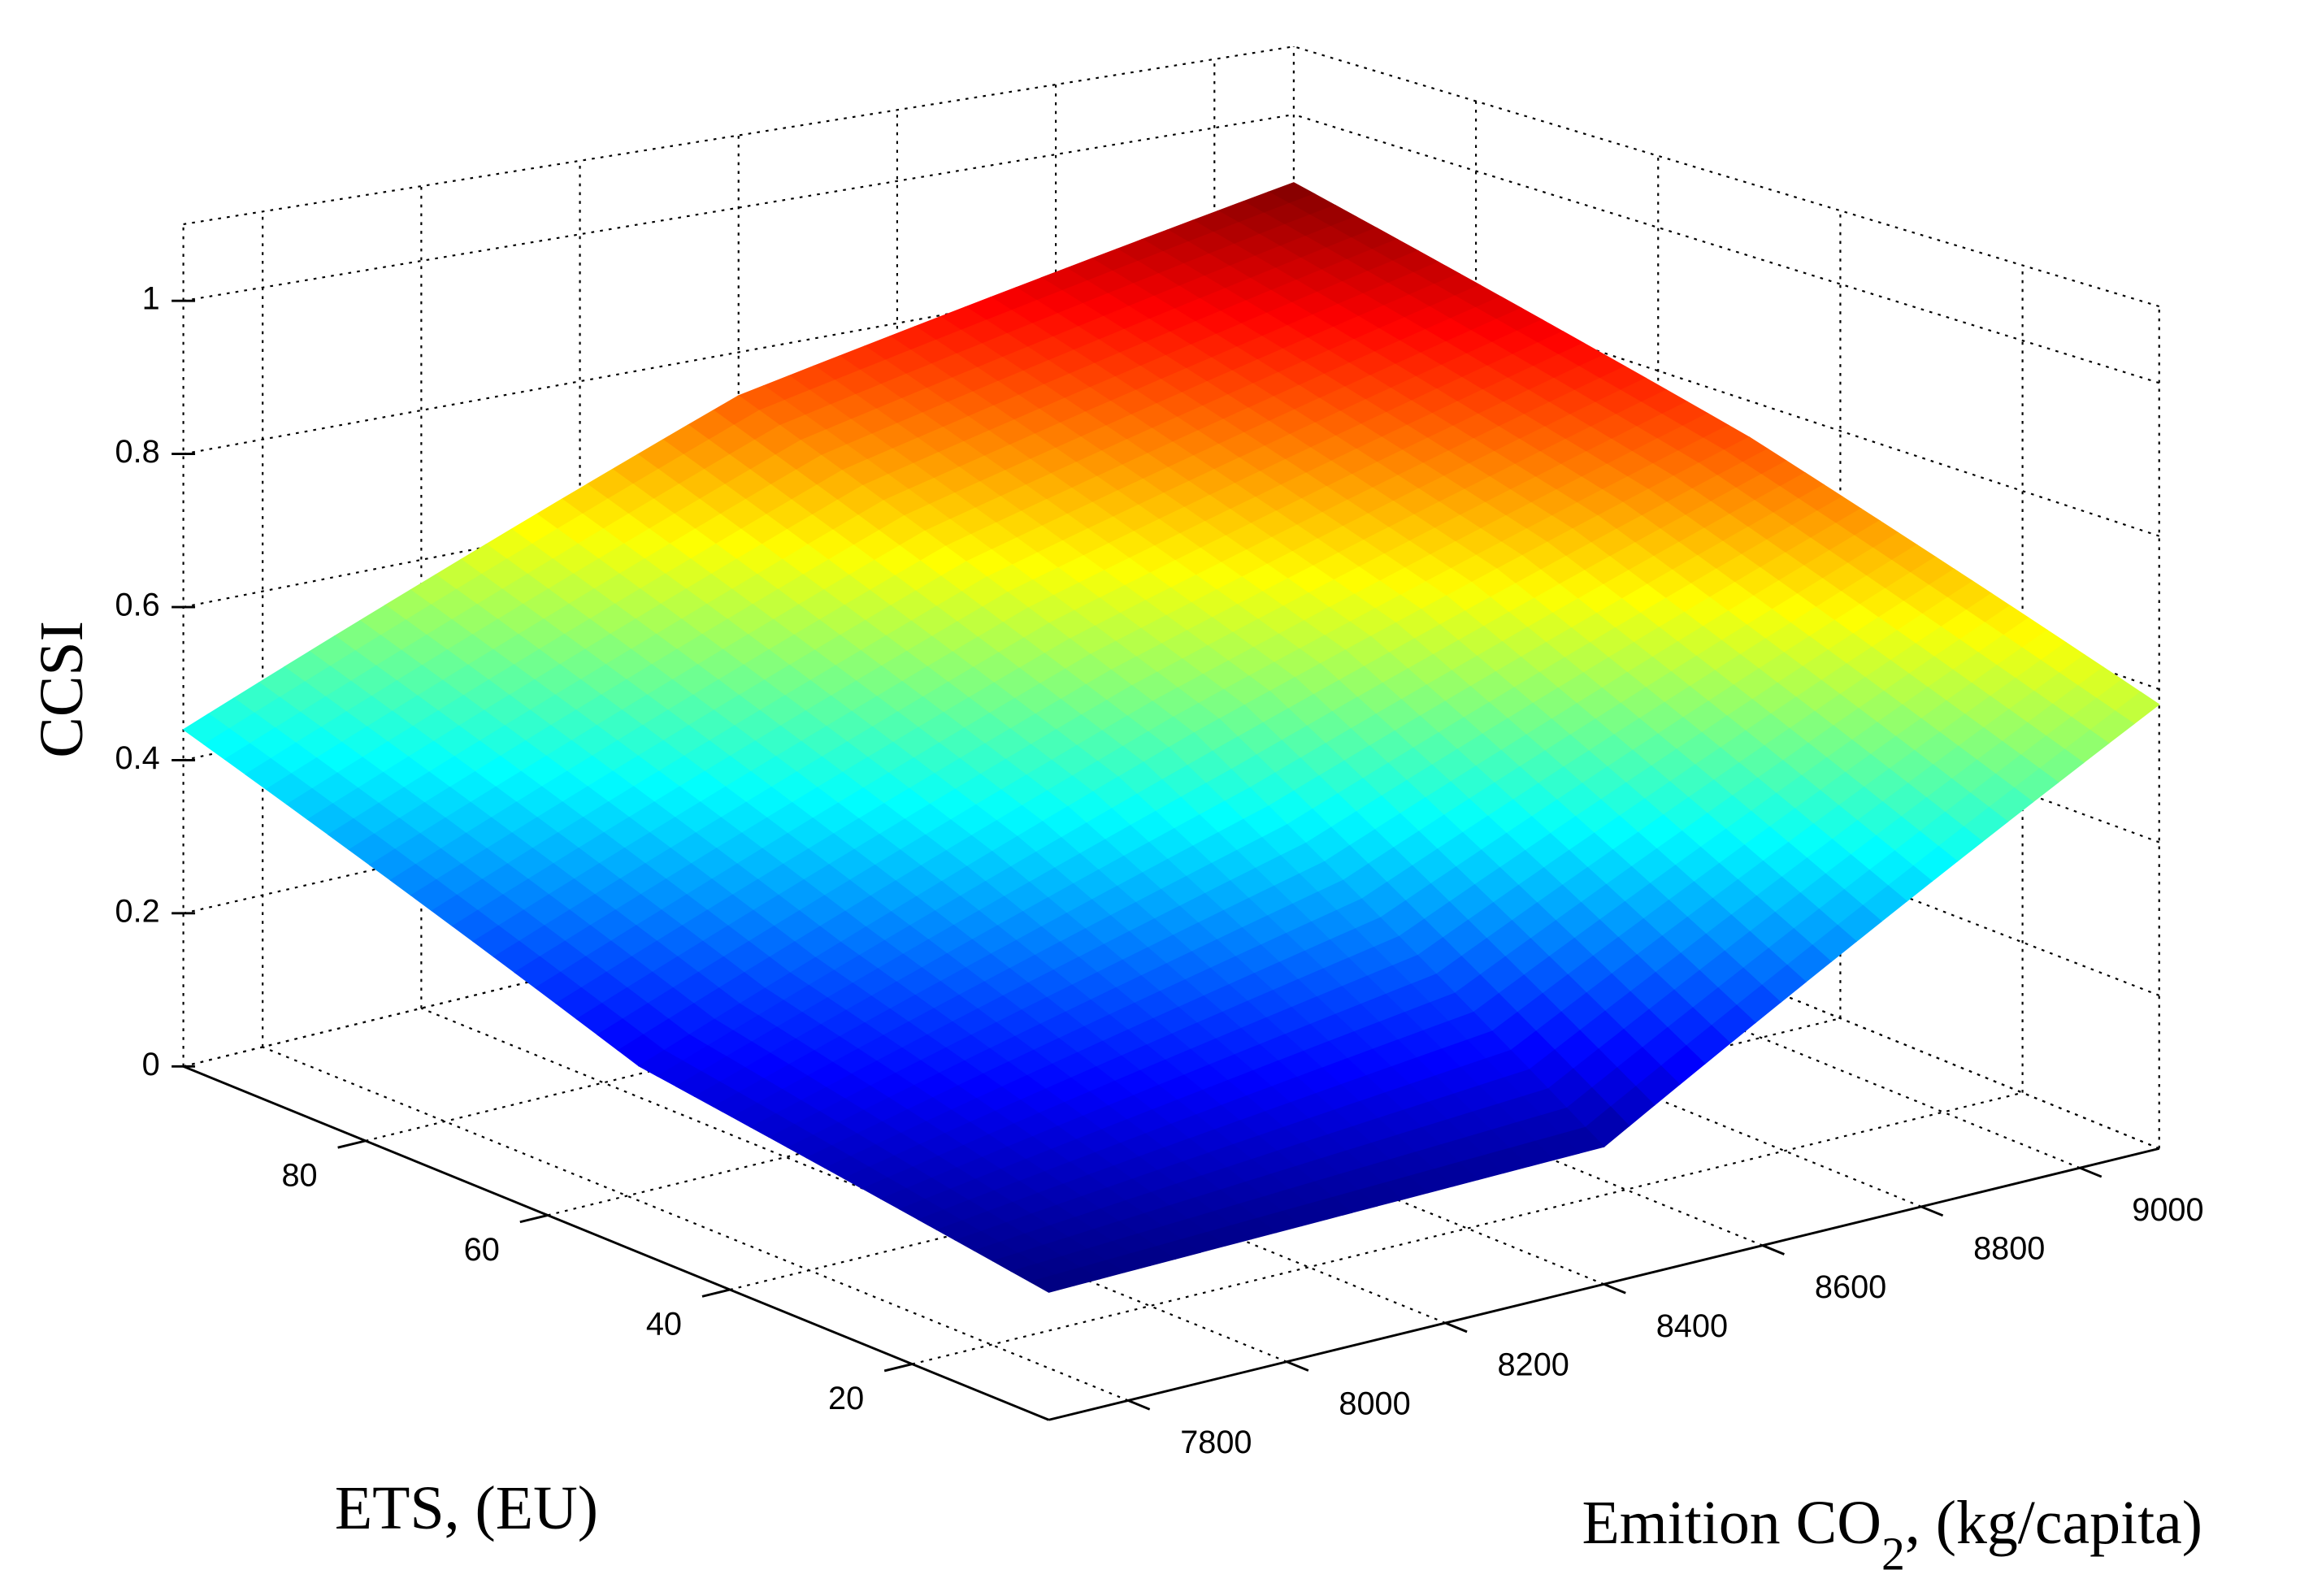 Image resolution: width=2300 pixels, height=1596 pixels. I want to click on y-tick-label: 8800, so click(2009, 1249).